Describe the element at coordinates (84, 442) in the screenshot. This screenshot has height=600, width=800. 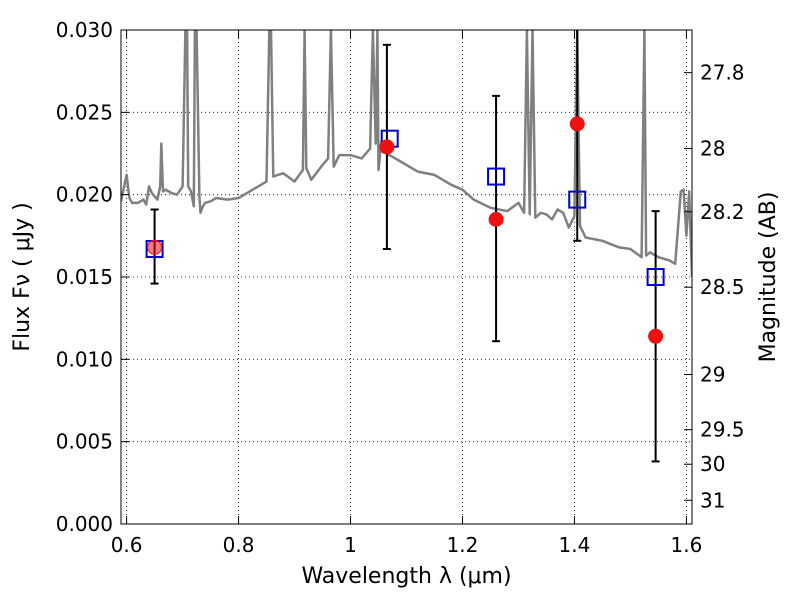
I see `y-tick-label: 0.005` at that location.